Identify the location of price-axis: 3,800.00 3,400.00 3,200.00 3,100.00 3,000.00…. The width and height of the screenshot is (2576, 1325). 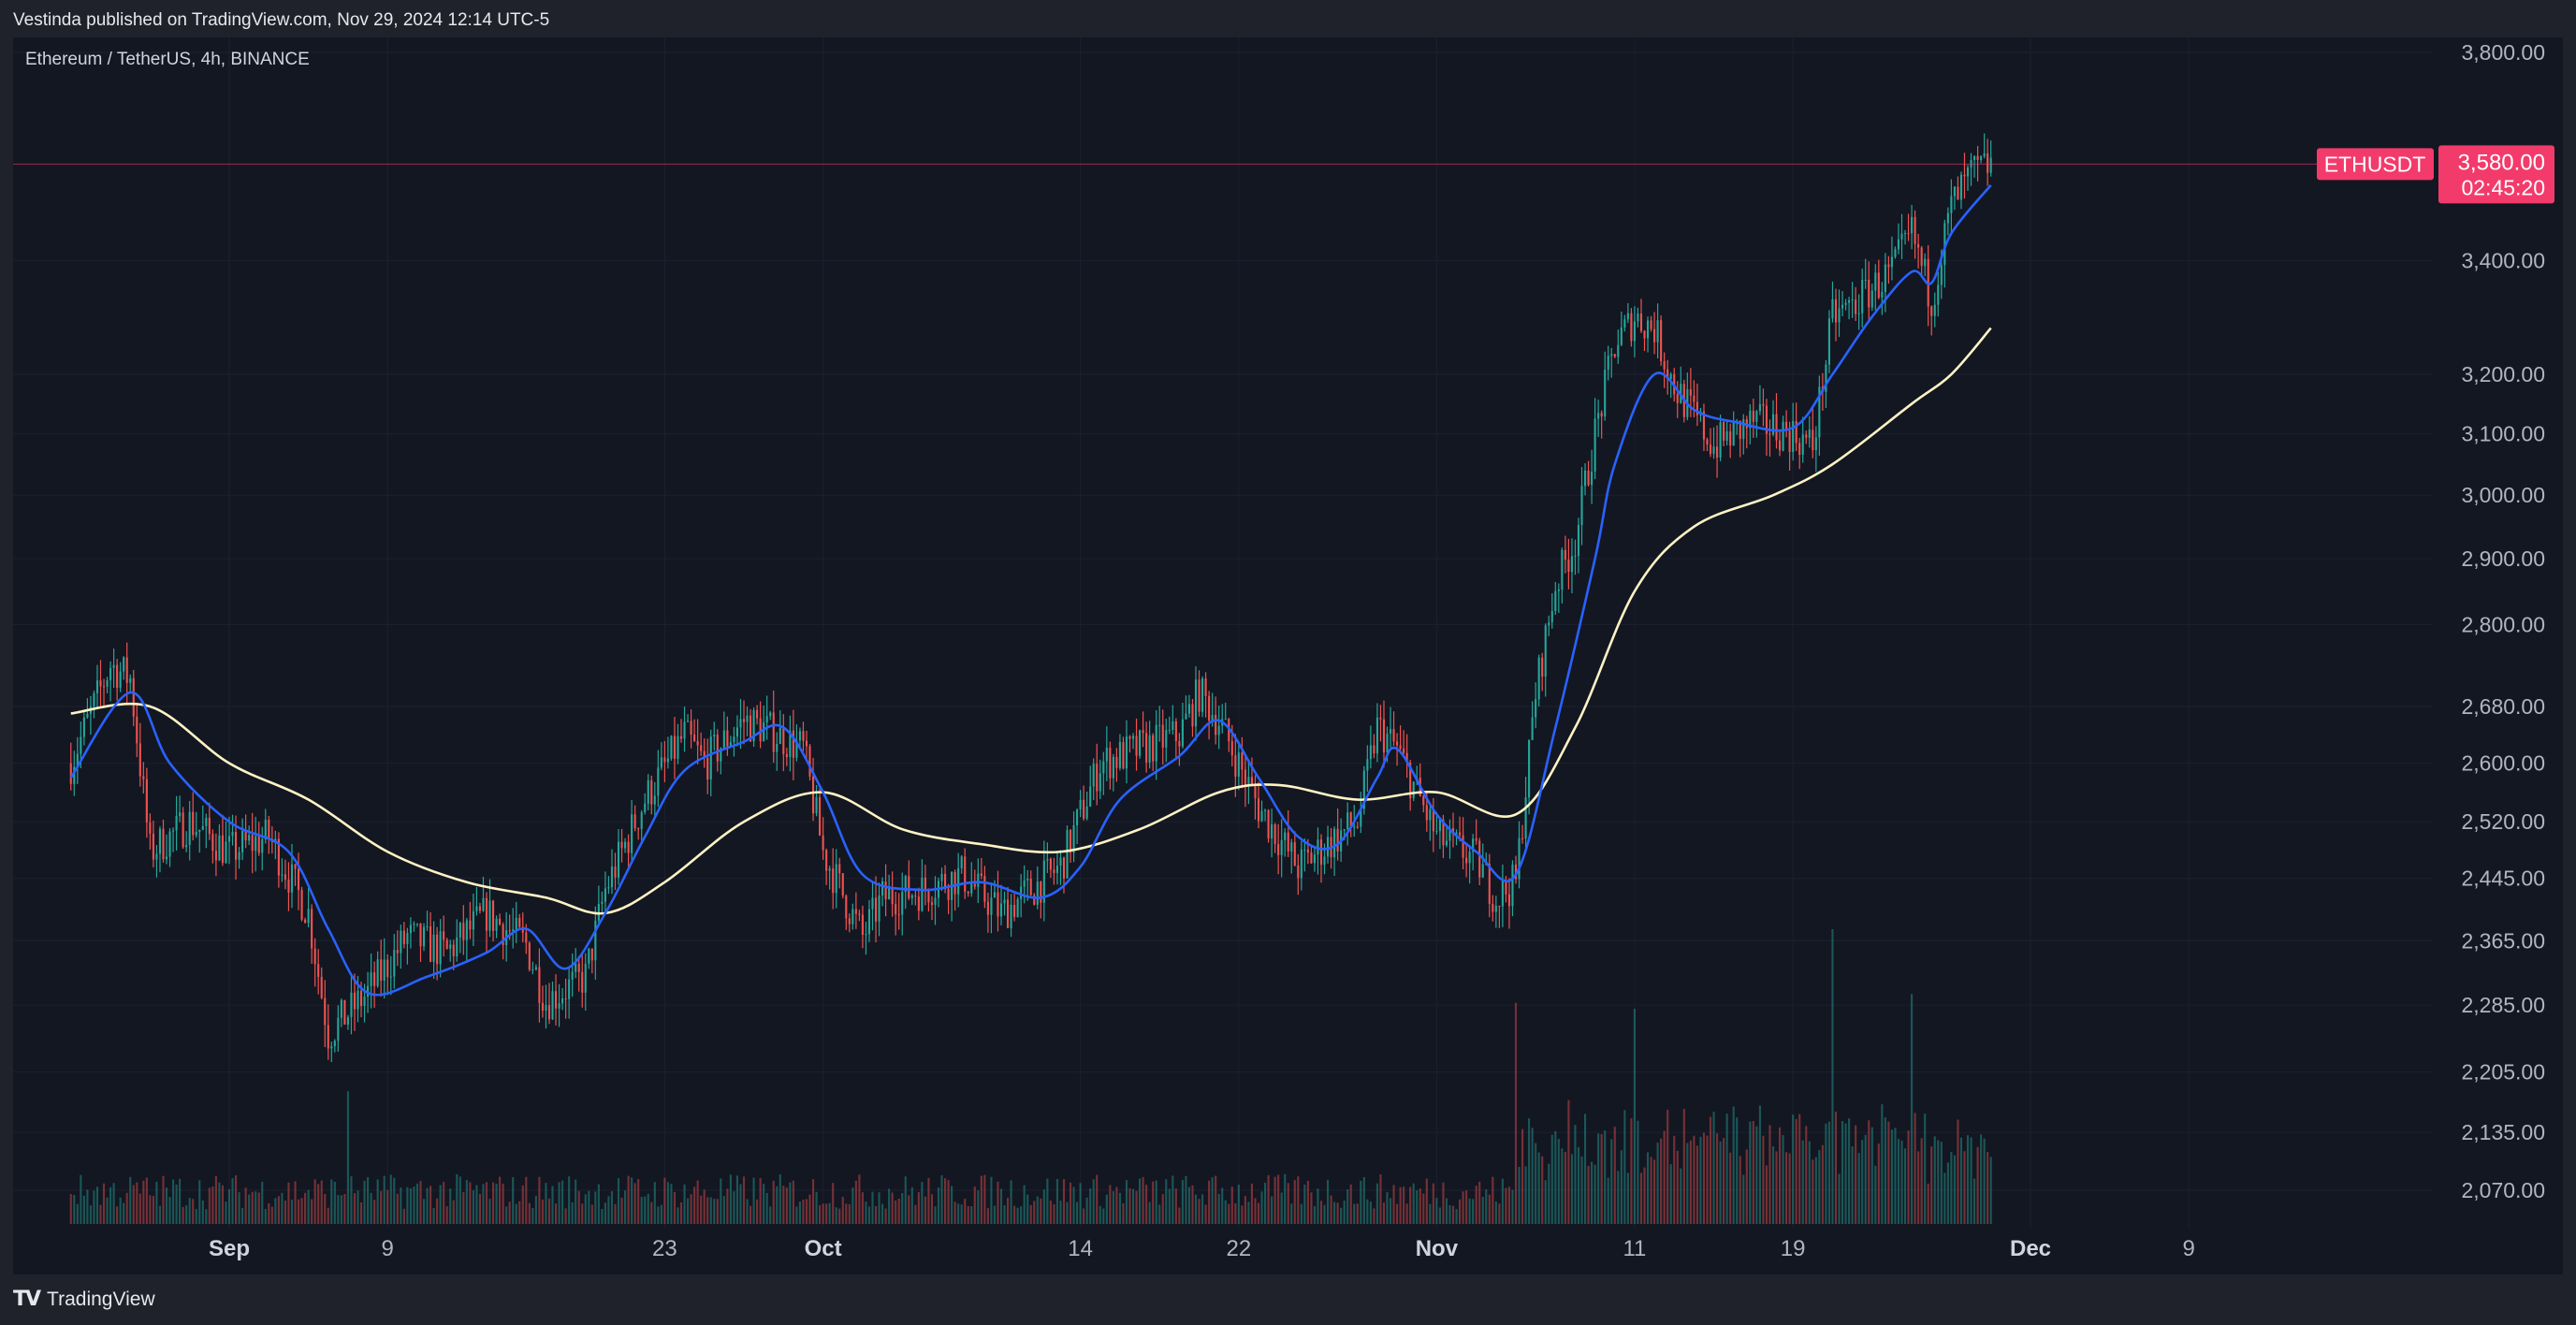
(2503, 621).